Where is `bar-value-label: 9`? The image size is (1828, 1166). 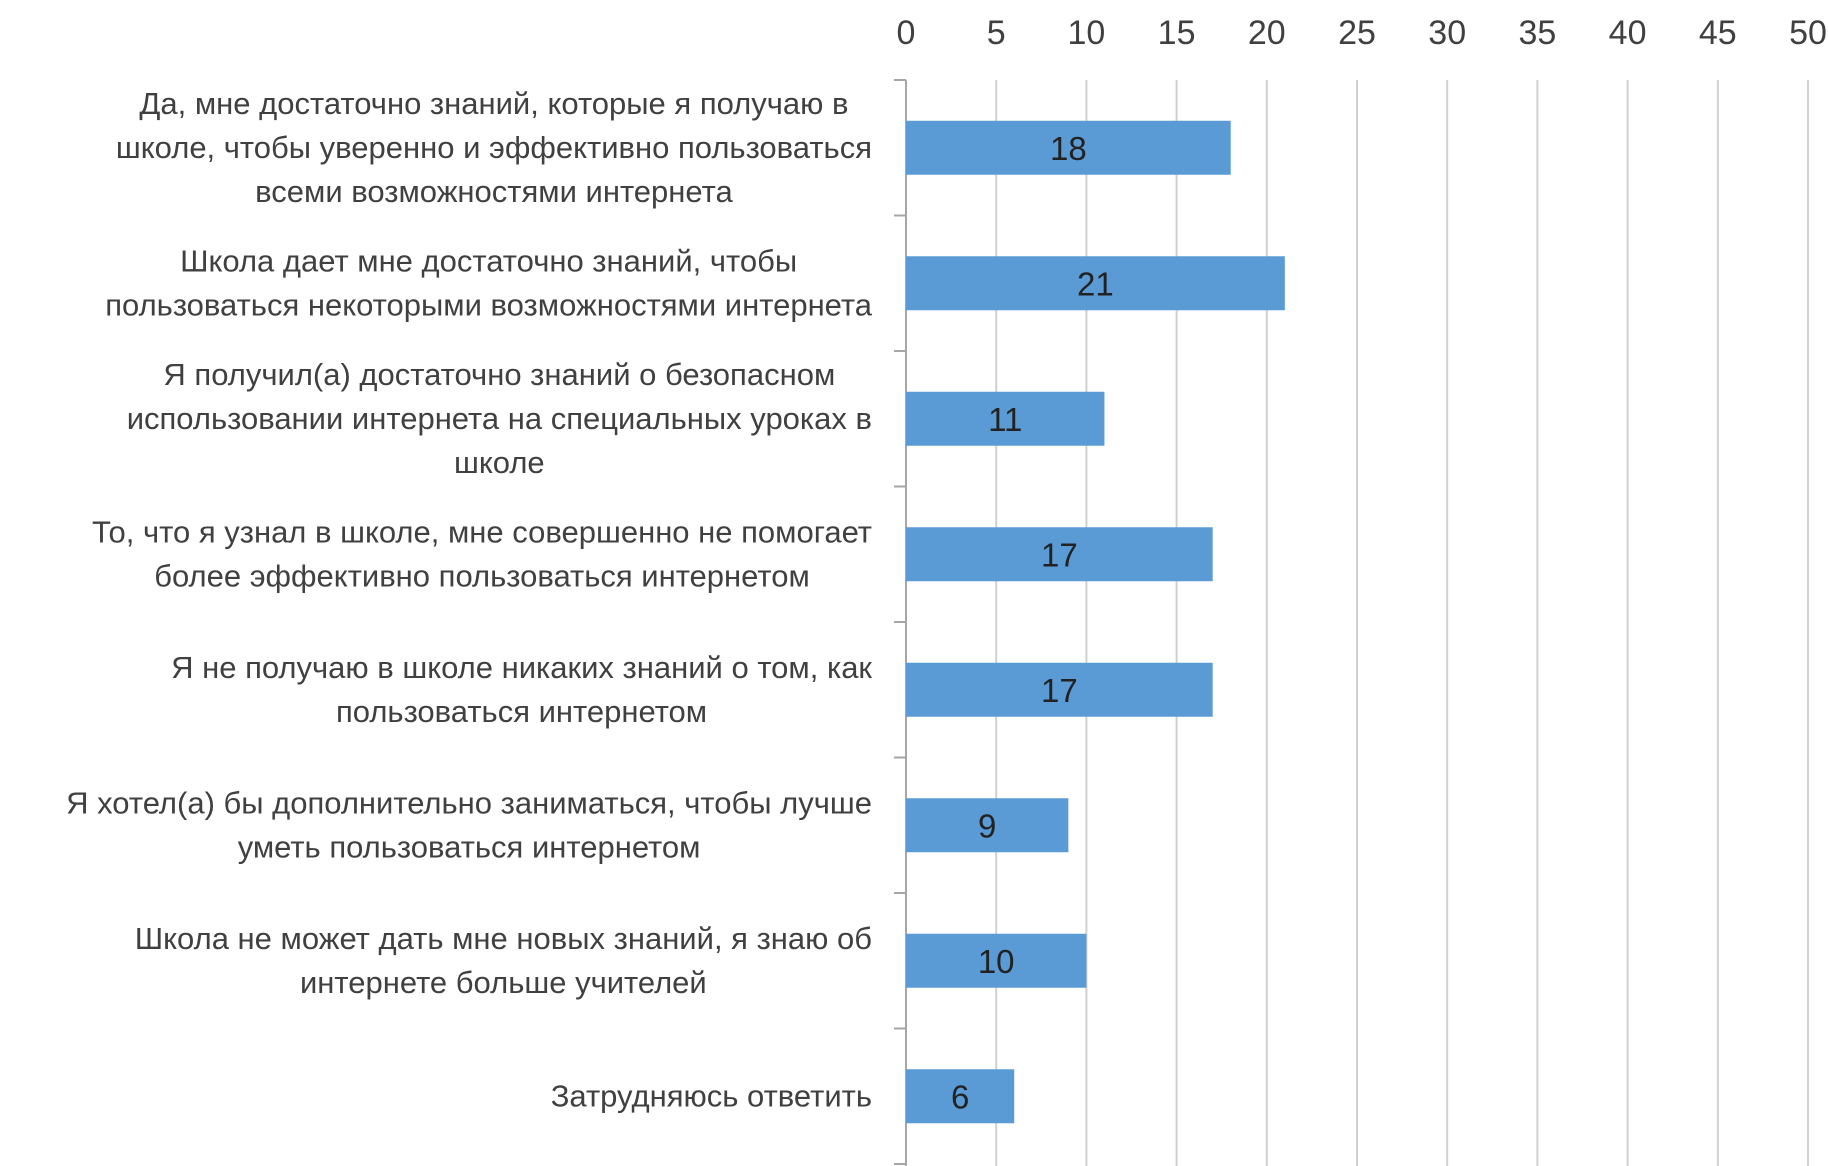
bar-value-label: 9 is located at coordinates (987, 825).